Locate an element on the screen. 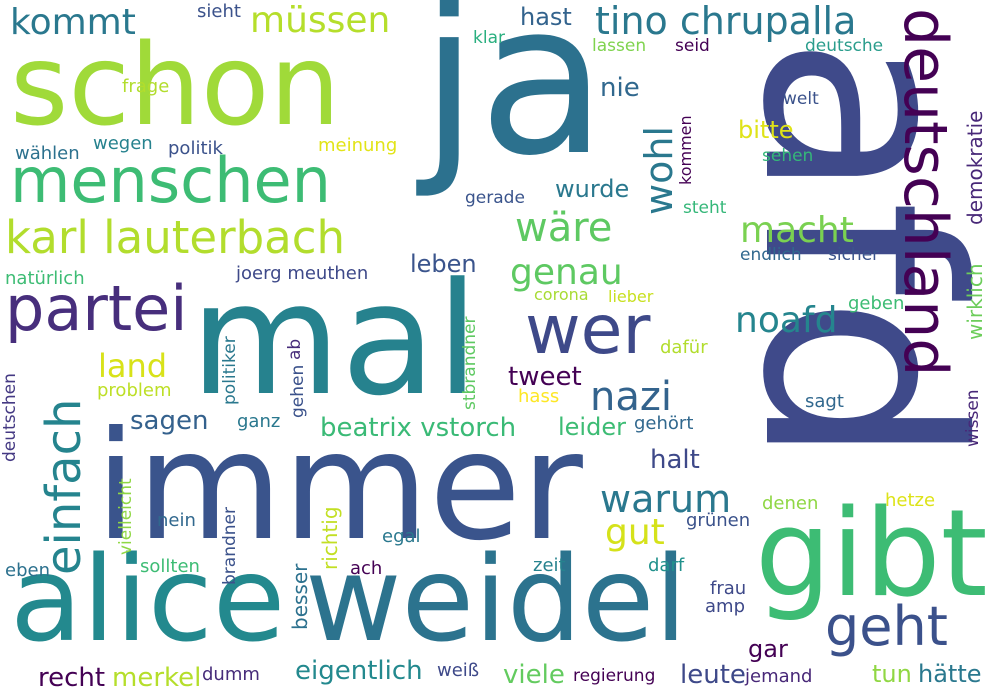 This screenshot has height=700, width=1000. word-leben: leben is located at coordinates (443, 264).